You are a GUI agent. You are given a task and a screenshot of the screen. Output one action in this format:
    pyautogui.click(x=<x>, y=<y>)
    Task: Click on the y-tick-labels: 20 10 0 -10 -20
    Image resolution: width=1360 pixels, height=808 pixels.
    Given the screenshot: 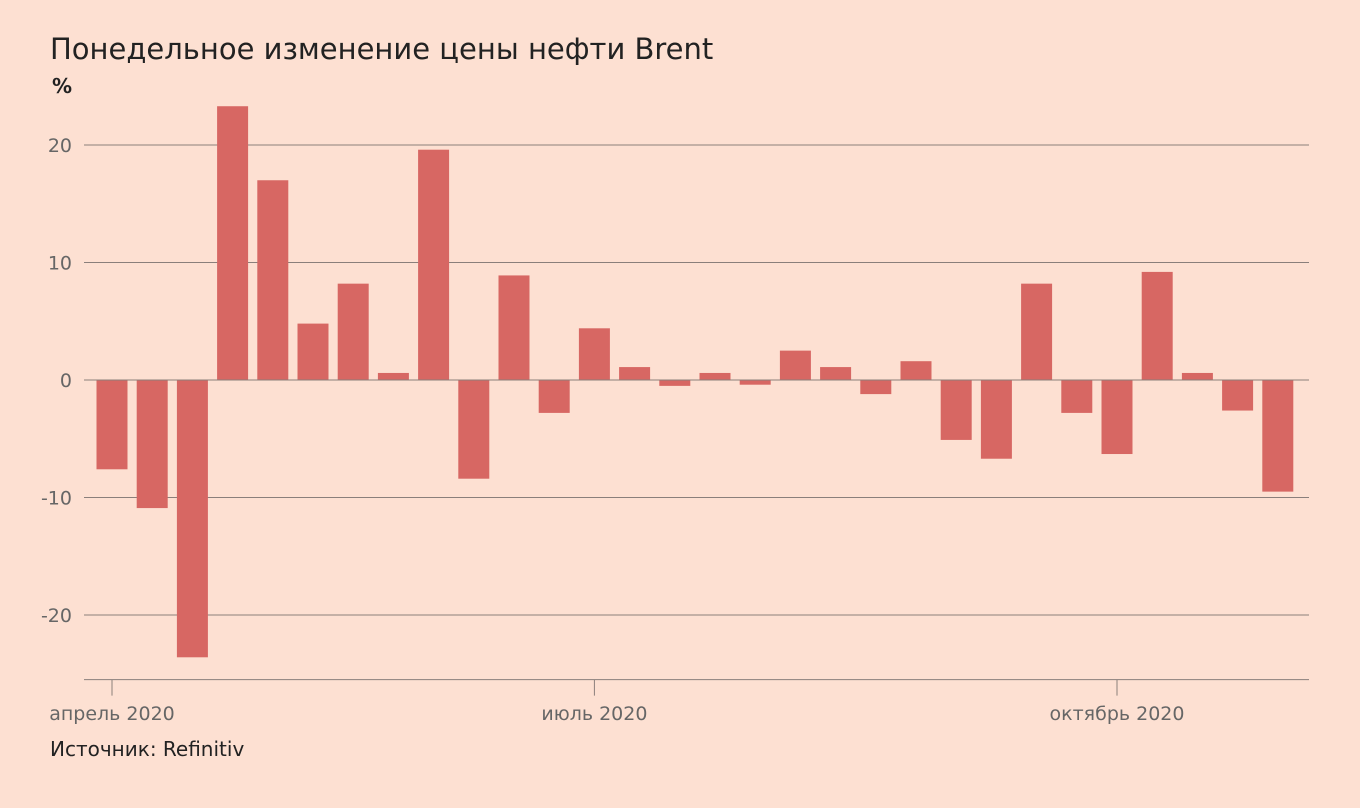 What is the action you would take?
    pyautogui.click(x=56, y=381)
    